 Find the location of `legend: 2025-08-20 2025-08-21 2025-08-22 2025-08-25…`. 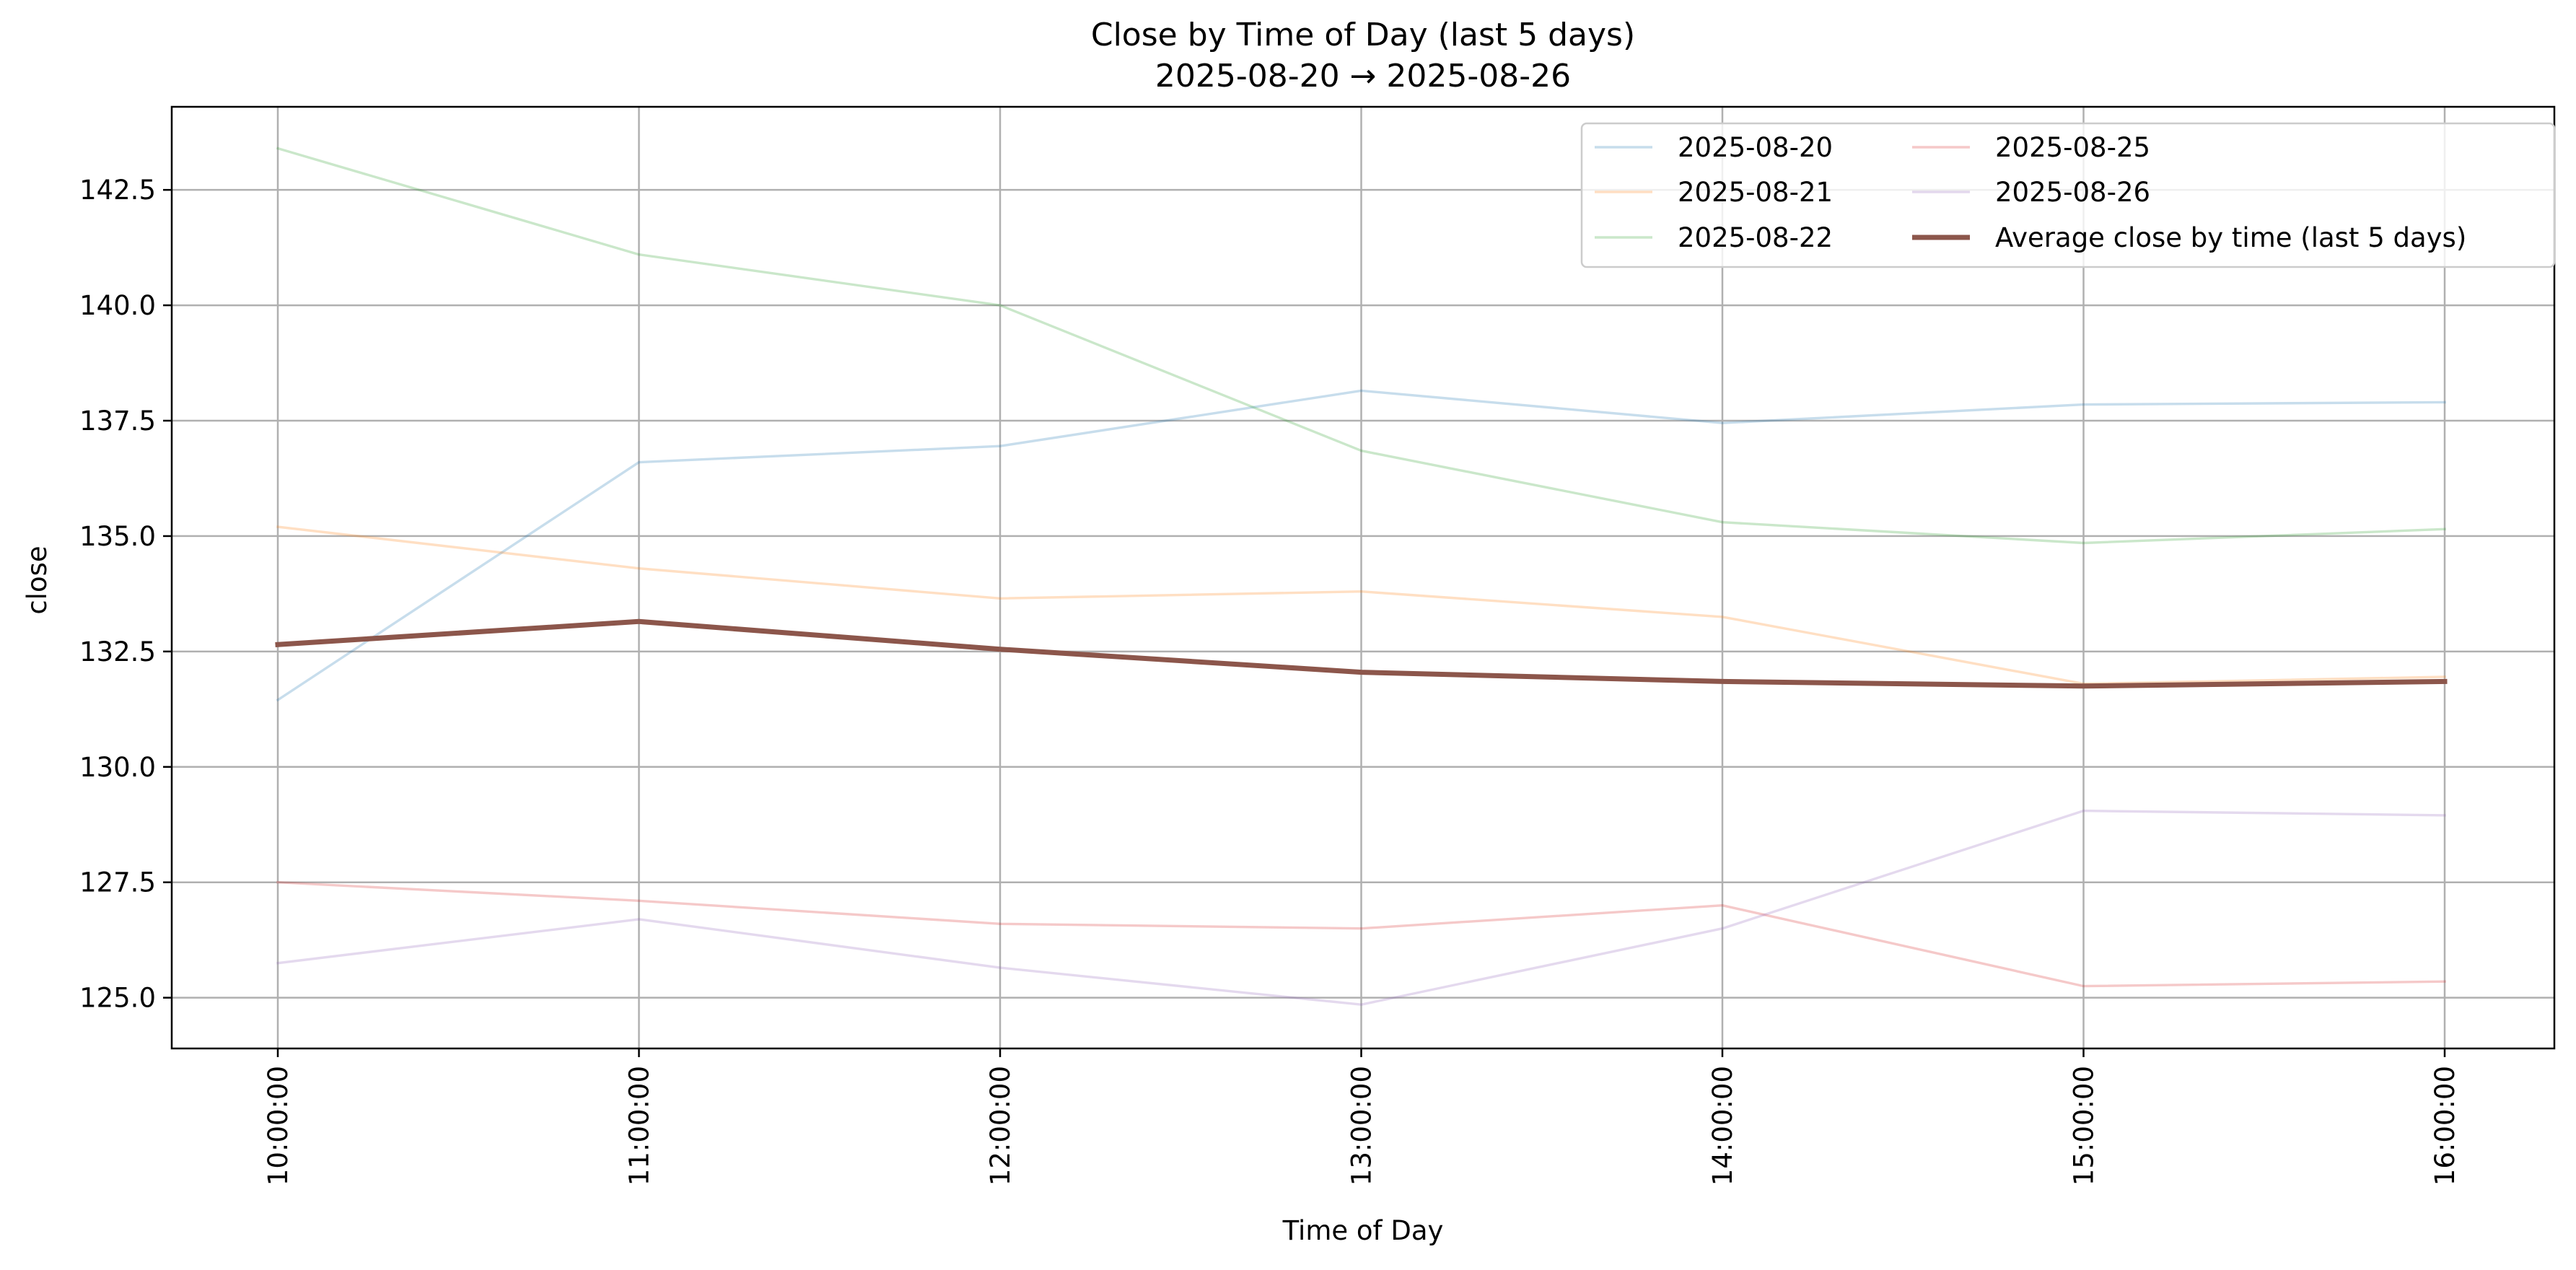

legend: 2025-08-20 2025-08-21 2025-08-22 2025-08-25… is located at coordinates (2068, 195).